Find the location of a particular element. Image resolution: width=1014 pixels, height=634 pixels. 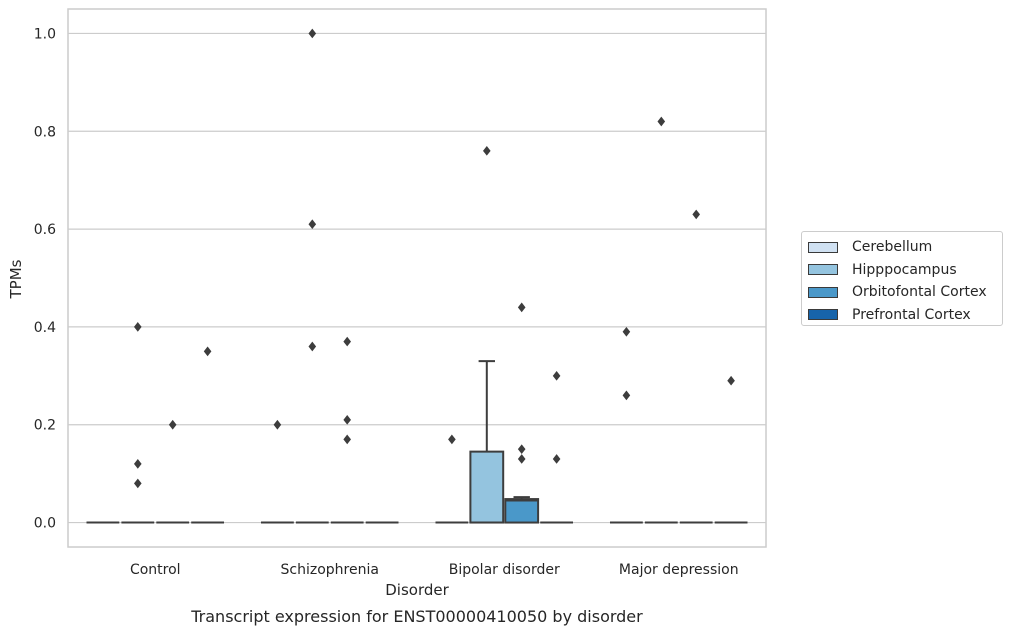

legend-item-orbitofrontal-cortex: Orbitofontal Cortex is located at coordinates (905, 292).